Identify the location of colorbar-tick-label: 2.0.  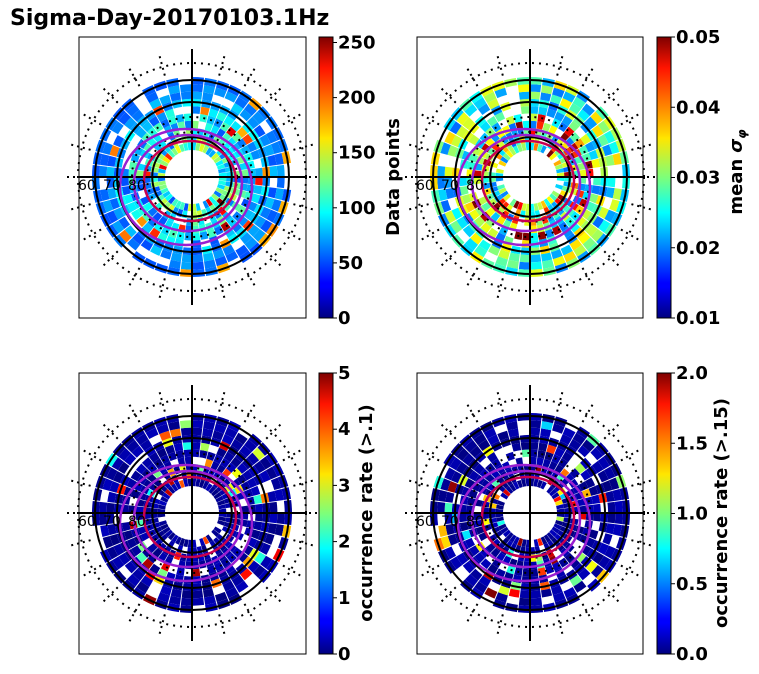
(692, 373).